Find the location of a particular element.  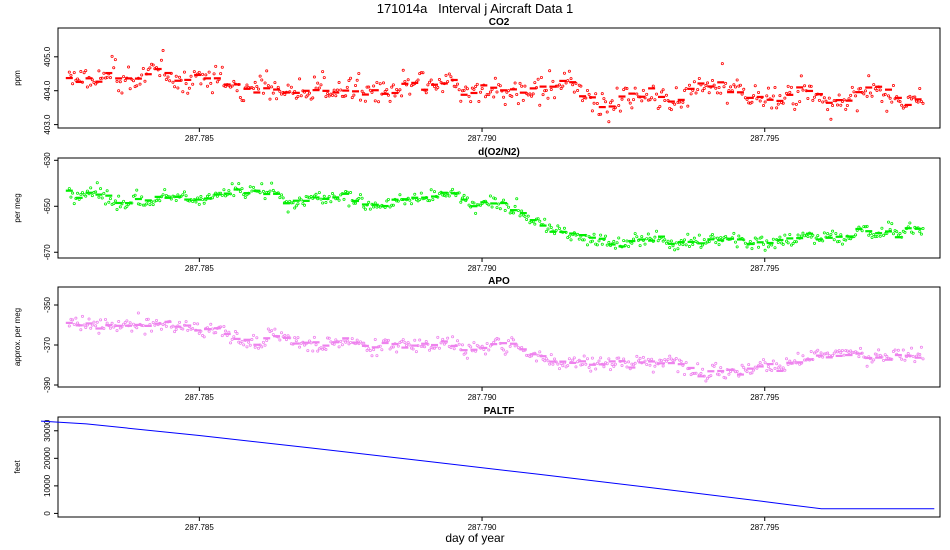

x-tick-label: 287.785 is located at coordinates (199, 527).